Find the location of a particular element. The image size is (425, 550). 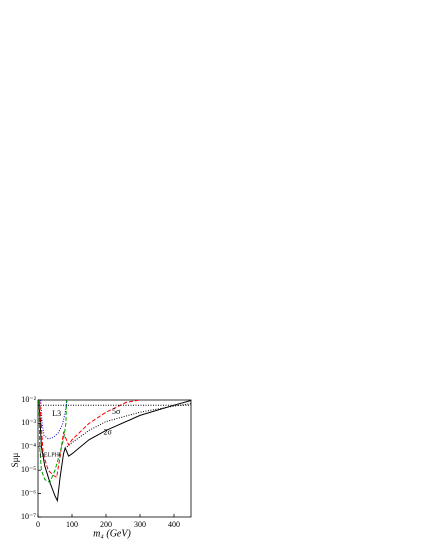

y-tick-label: 10⁻³ is located at coordinates (28, 422).